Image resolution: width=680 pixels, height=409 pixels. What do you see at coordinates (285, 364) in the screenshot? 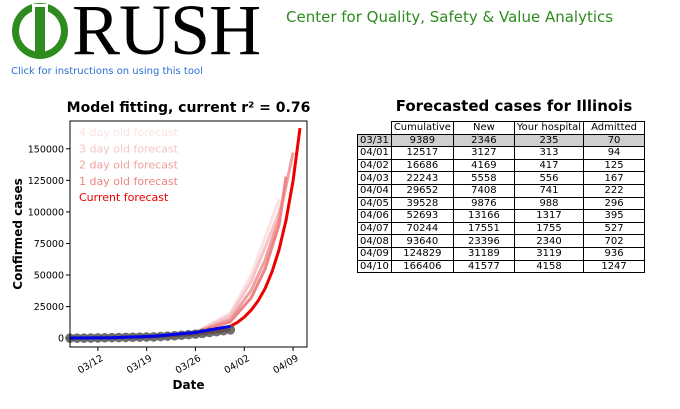
I see `x-tick-label: 04/09` at bounding box center [285, 364].